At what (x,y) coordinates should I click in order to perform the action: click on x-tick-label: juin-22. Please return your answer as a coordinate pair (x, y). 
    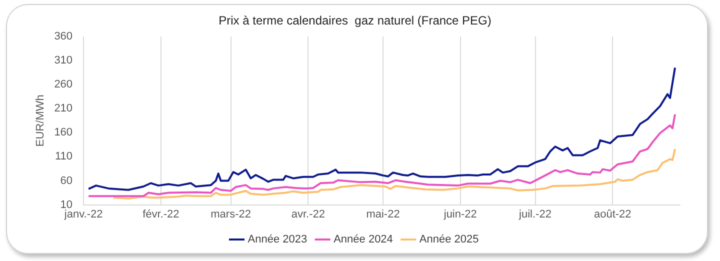
    Looking at the image, I should click on (459, 214).